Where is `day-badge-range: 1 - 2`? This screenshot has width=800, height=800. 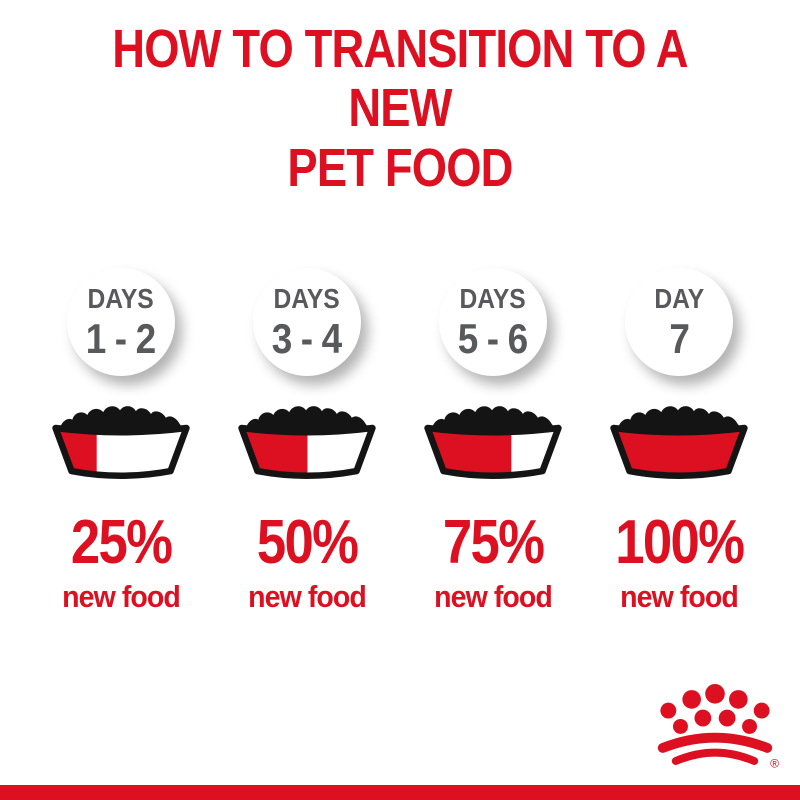 day-badge-range: 1 - 2 is located at coordinates (121, 338).